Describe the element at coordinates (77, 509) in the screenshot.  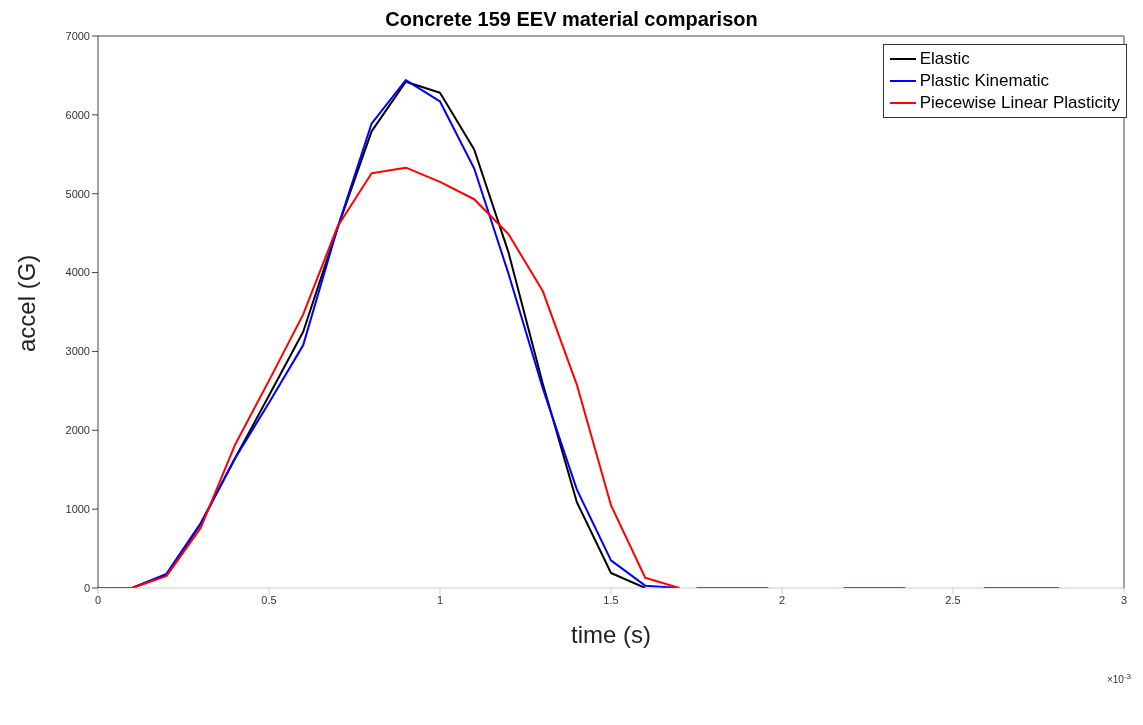
I see `y-tick-label: 1000` at that location.